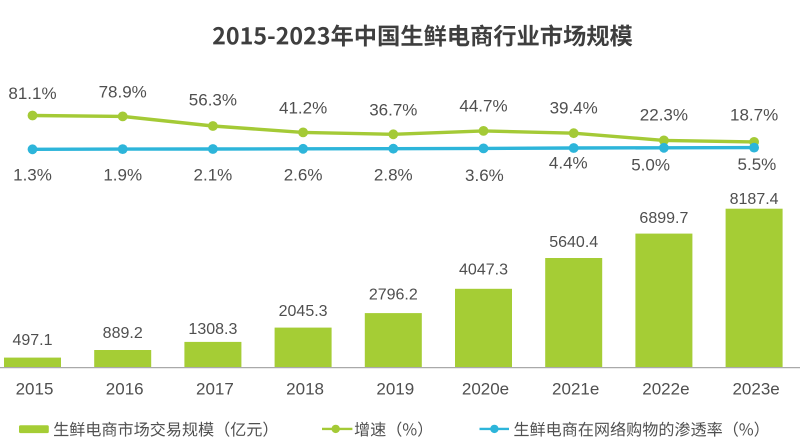 Image resolution: width=800 pixels, height=442 pixels. Describe the element at coordinates (303, 107) in the screenshot. I see `svg-text: 41.2%` at that location.